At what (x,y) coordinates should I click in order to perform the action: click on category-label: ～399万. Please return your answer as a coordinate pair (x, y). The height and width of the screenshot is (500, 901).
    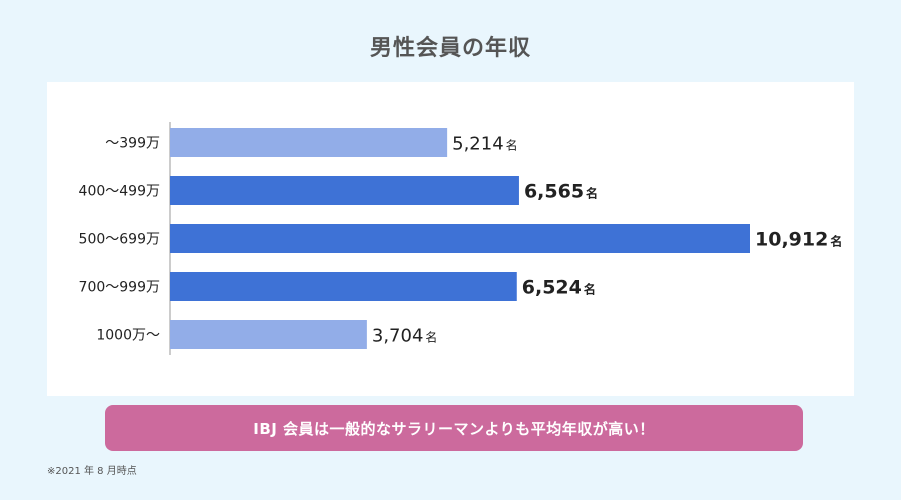
    Looking at the image, I should click on (132, 144).